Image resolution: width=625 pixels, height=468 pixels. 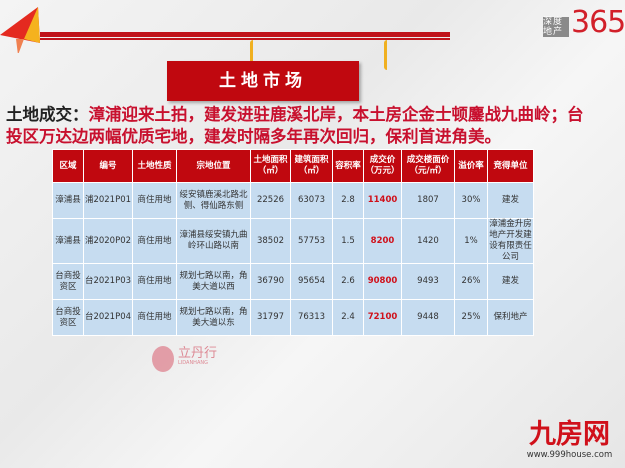 I want to click on table-cell: 30%, so click(x=471, y=200).